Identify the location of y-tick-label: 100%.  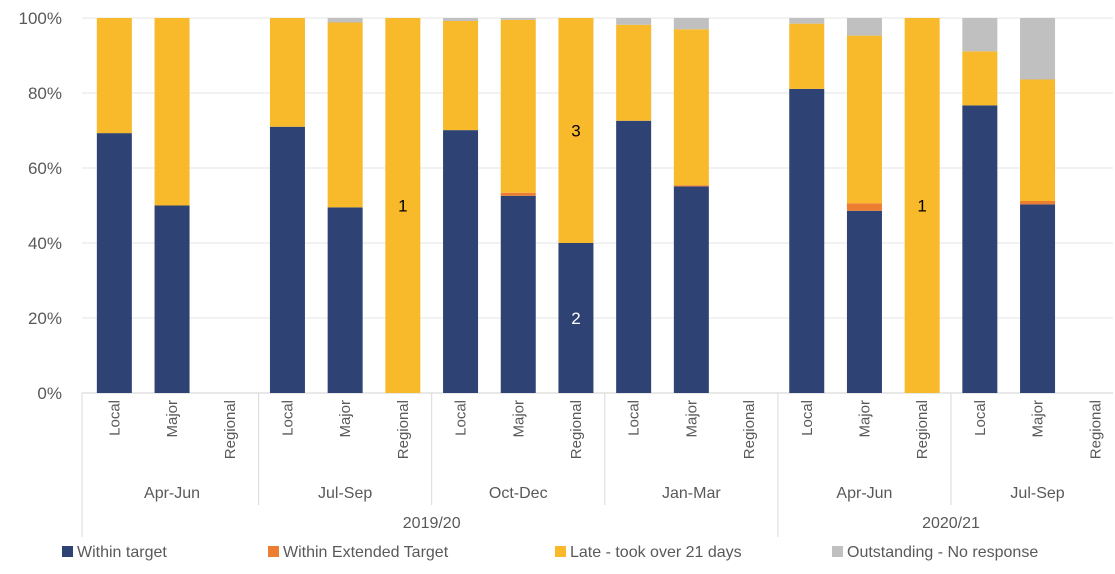
(40, 18).